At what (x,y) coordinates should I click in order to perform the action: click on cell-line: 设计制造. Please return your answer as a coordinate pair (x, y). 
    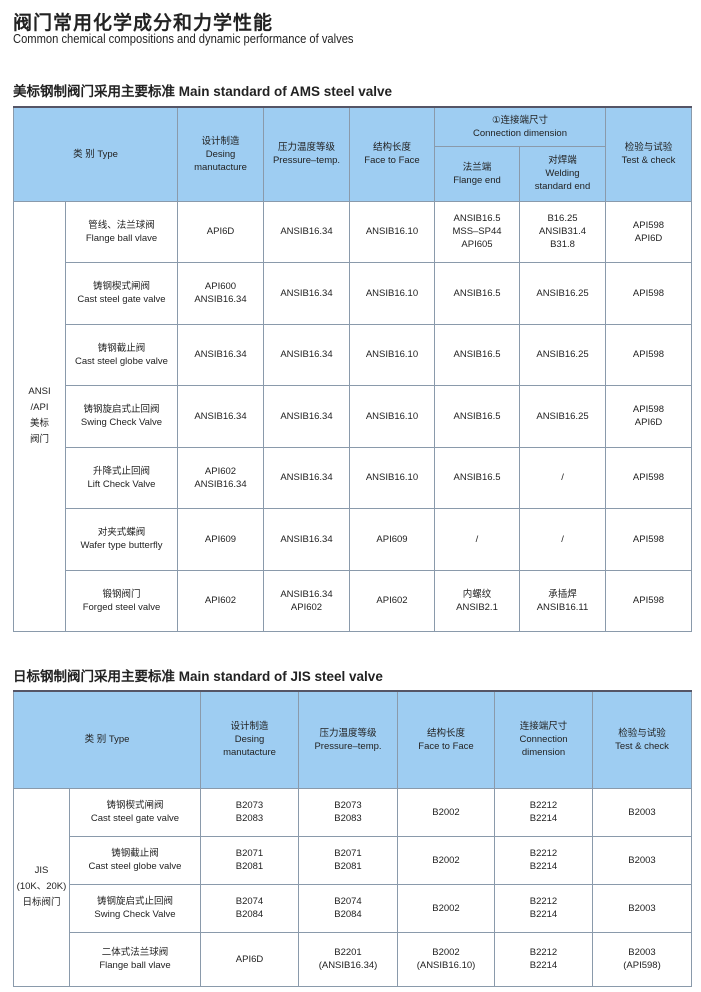
    Looking at the image, I should click on (249, 727).